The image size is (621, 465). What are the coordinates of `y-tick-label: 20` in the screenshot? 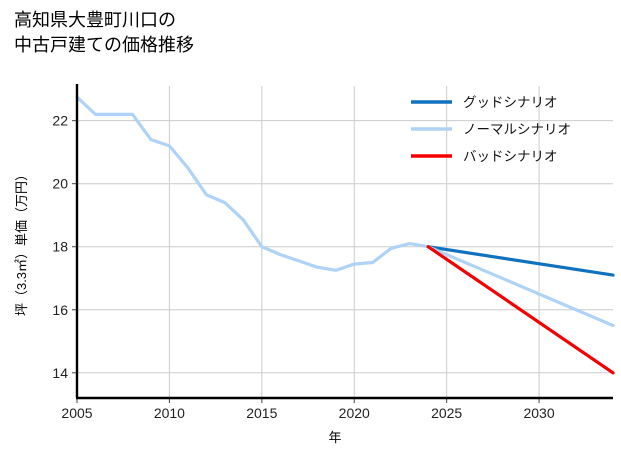 It's located at (60, 184).